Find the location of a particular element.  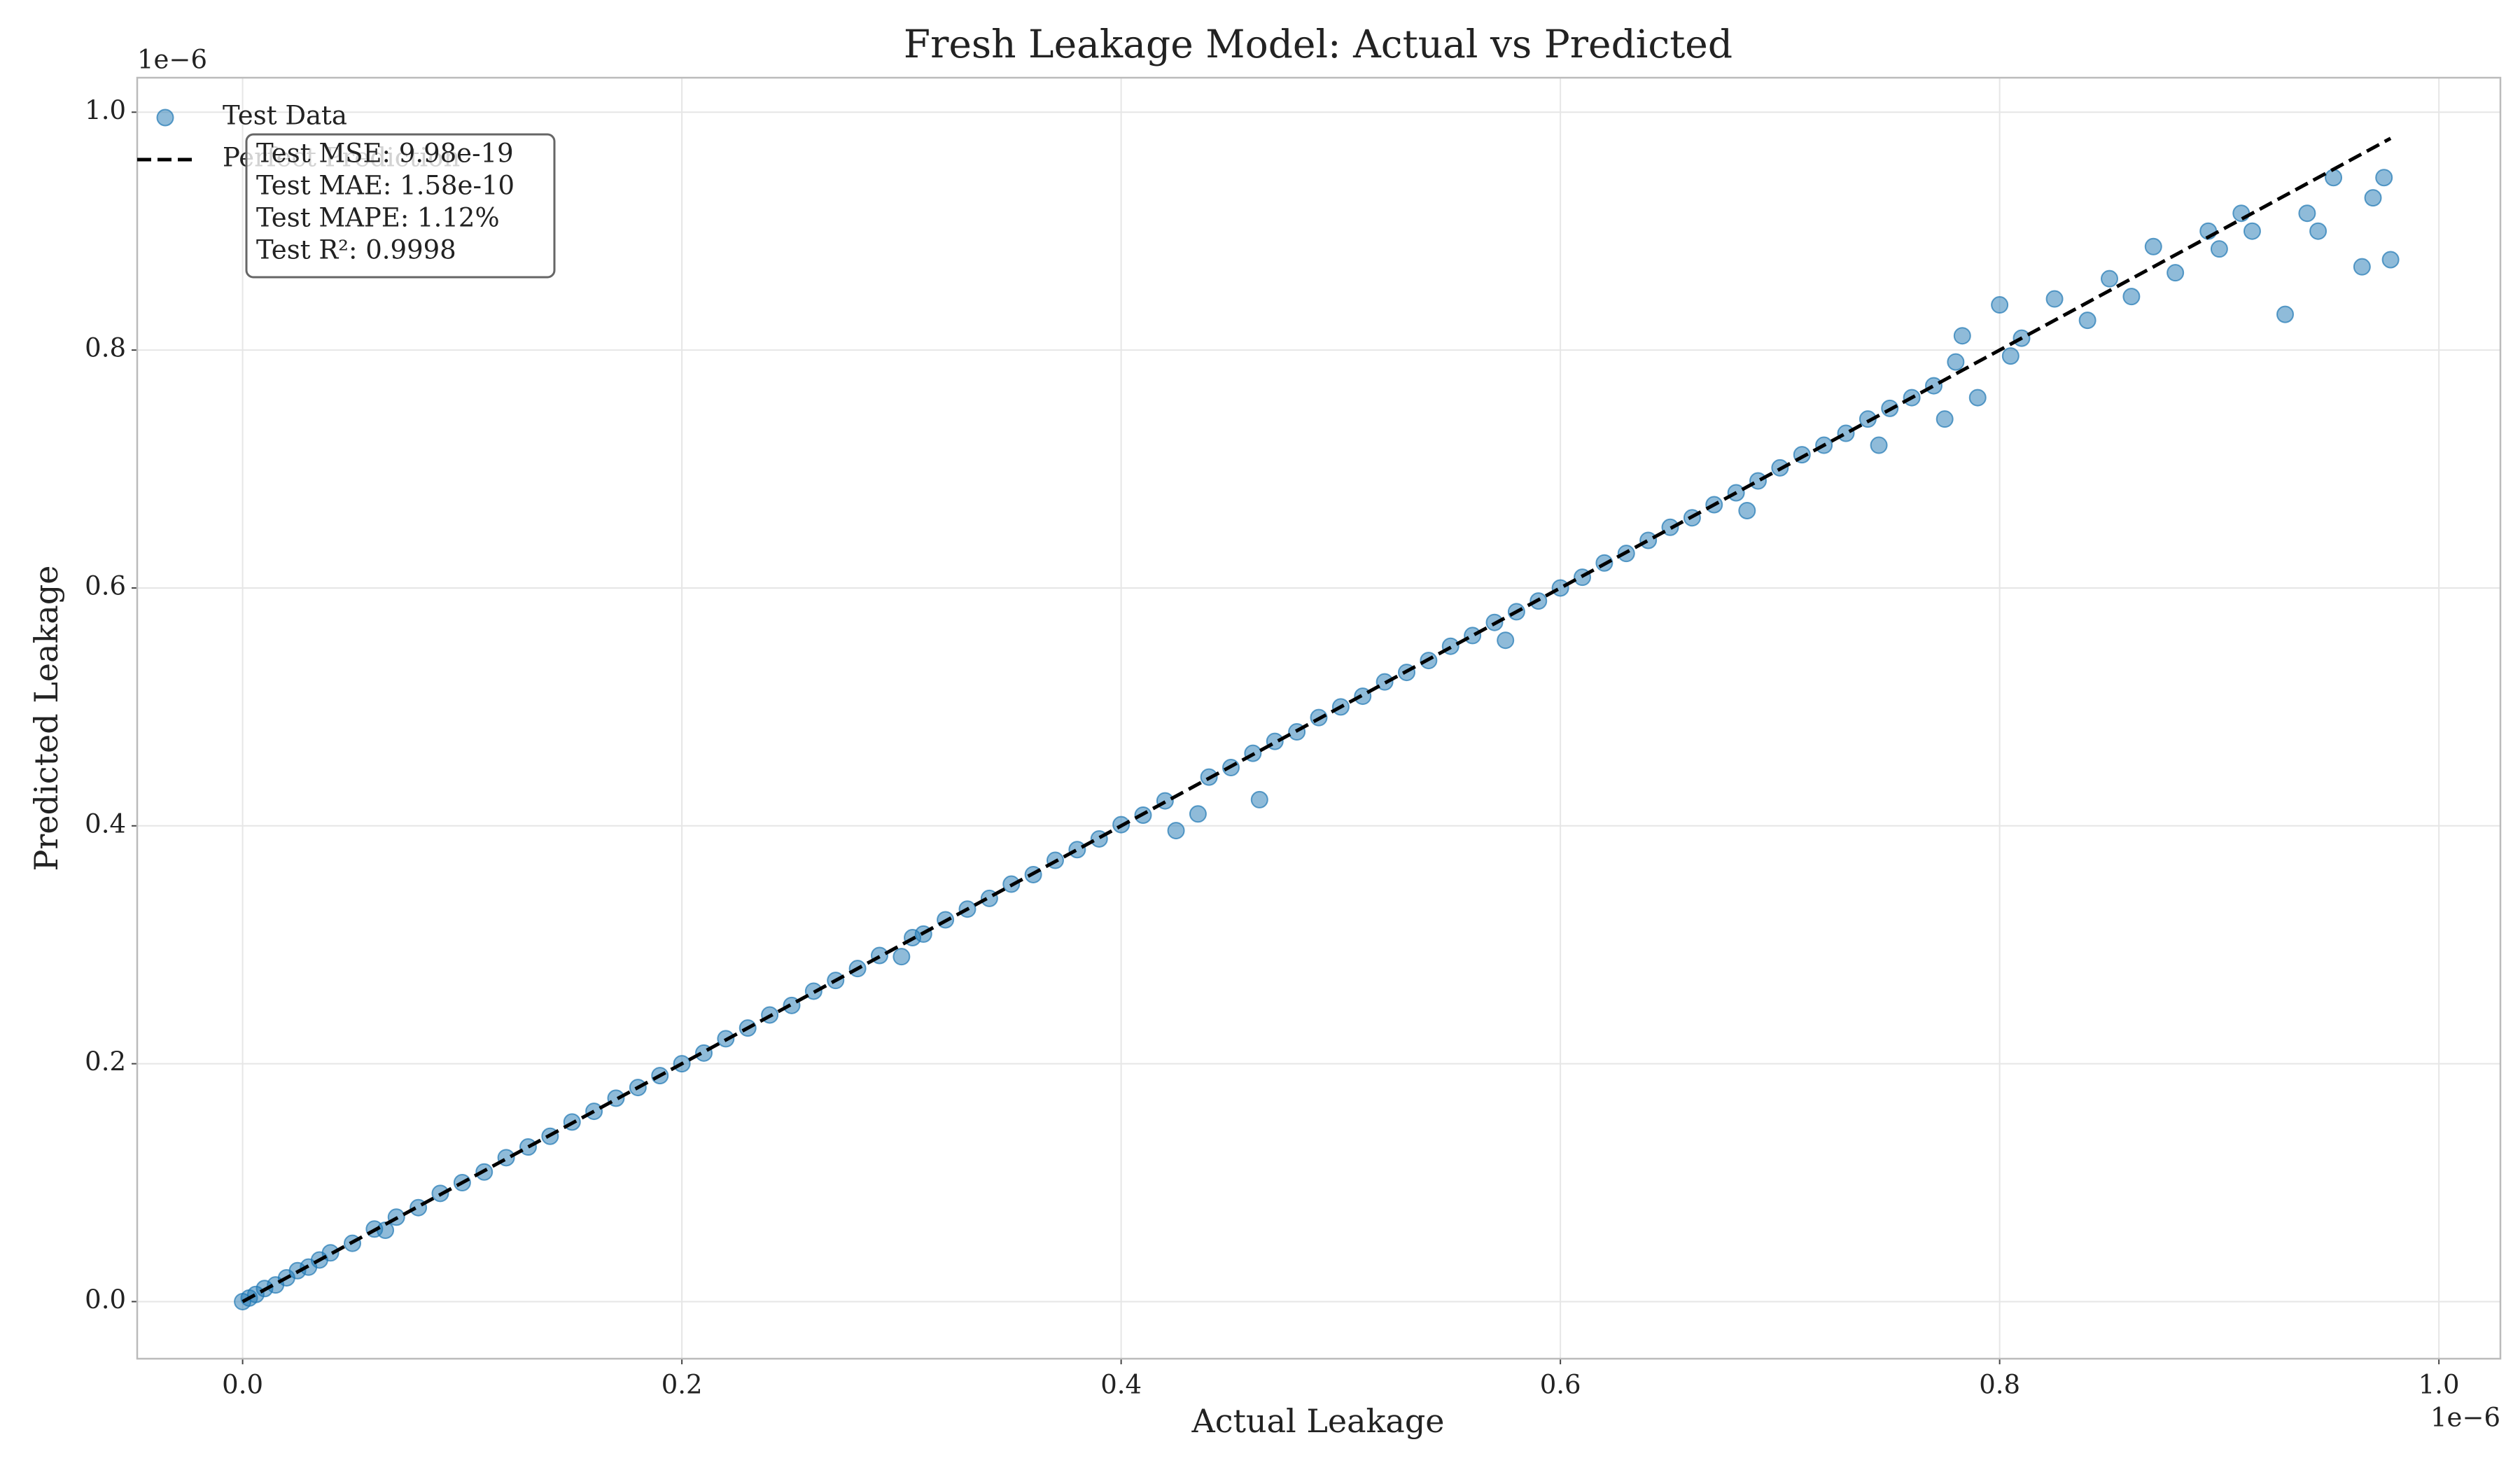

x-offset-label: 1e−6 is located at coordinates (2465, 1418).